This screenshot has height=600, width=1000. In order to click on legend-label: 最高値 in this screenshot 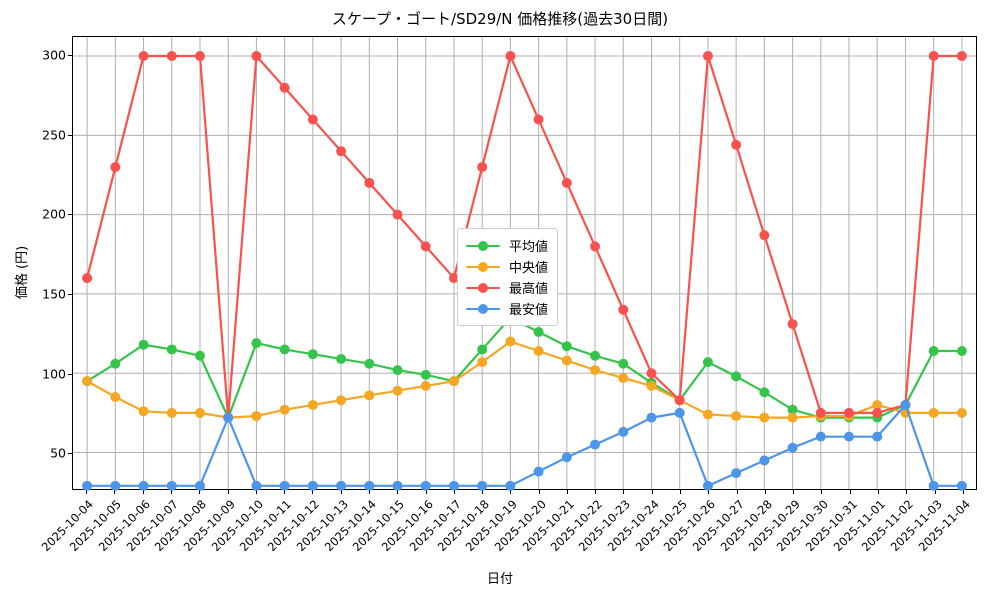, I will do `click(529, 289)`.